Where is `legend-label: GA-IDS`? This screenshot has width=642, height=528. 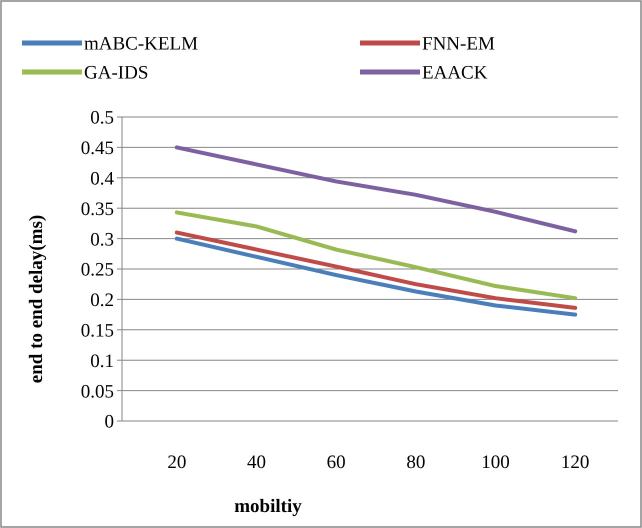
legend-label: GA-IDS is located at coordinates (116, 73).